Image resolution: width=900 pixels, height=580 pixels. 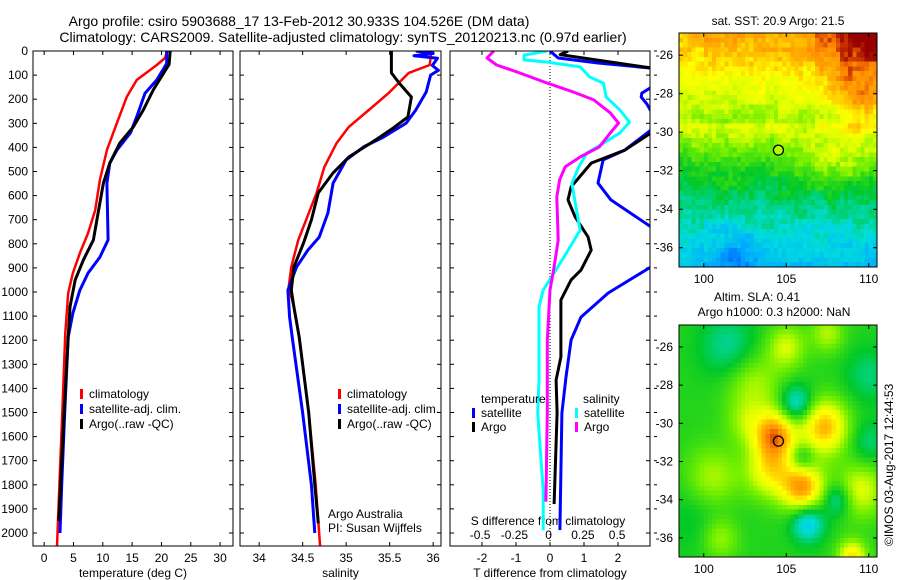 What do you see at coordinates (133, 573) in the screenshot?
I see `x-axis-label: temperature (deg C)` at bounding box center [133, 573].